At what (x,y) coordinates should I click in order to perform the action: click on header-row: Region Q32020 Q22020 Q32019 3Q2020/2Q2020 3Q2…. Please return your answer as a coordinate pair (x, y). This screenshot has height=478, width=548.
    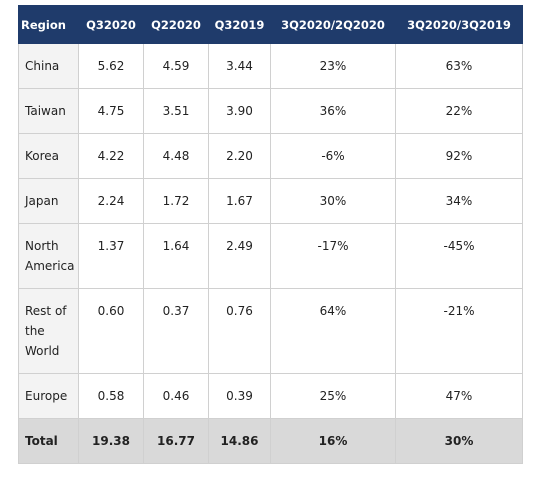
    Looking at the image, I should click on (270, 24).